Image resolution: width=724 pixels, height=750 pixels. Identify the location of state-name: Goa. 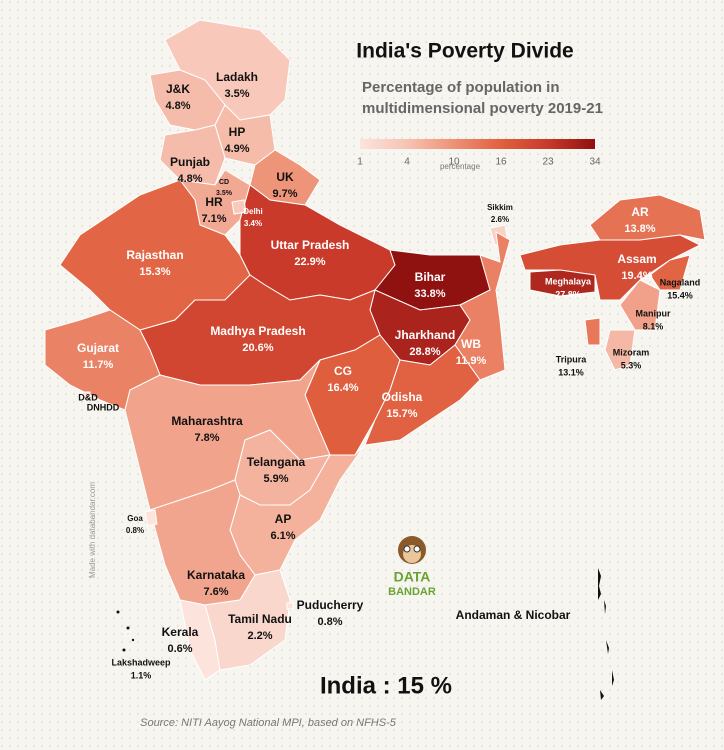
(135, 518).